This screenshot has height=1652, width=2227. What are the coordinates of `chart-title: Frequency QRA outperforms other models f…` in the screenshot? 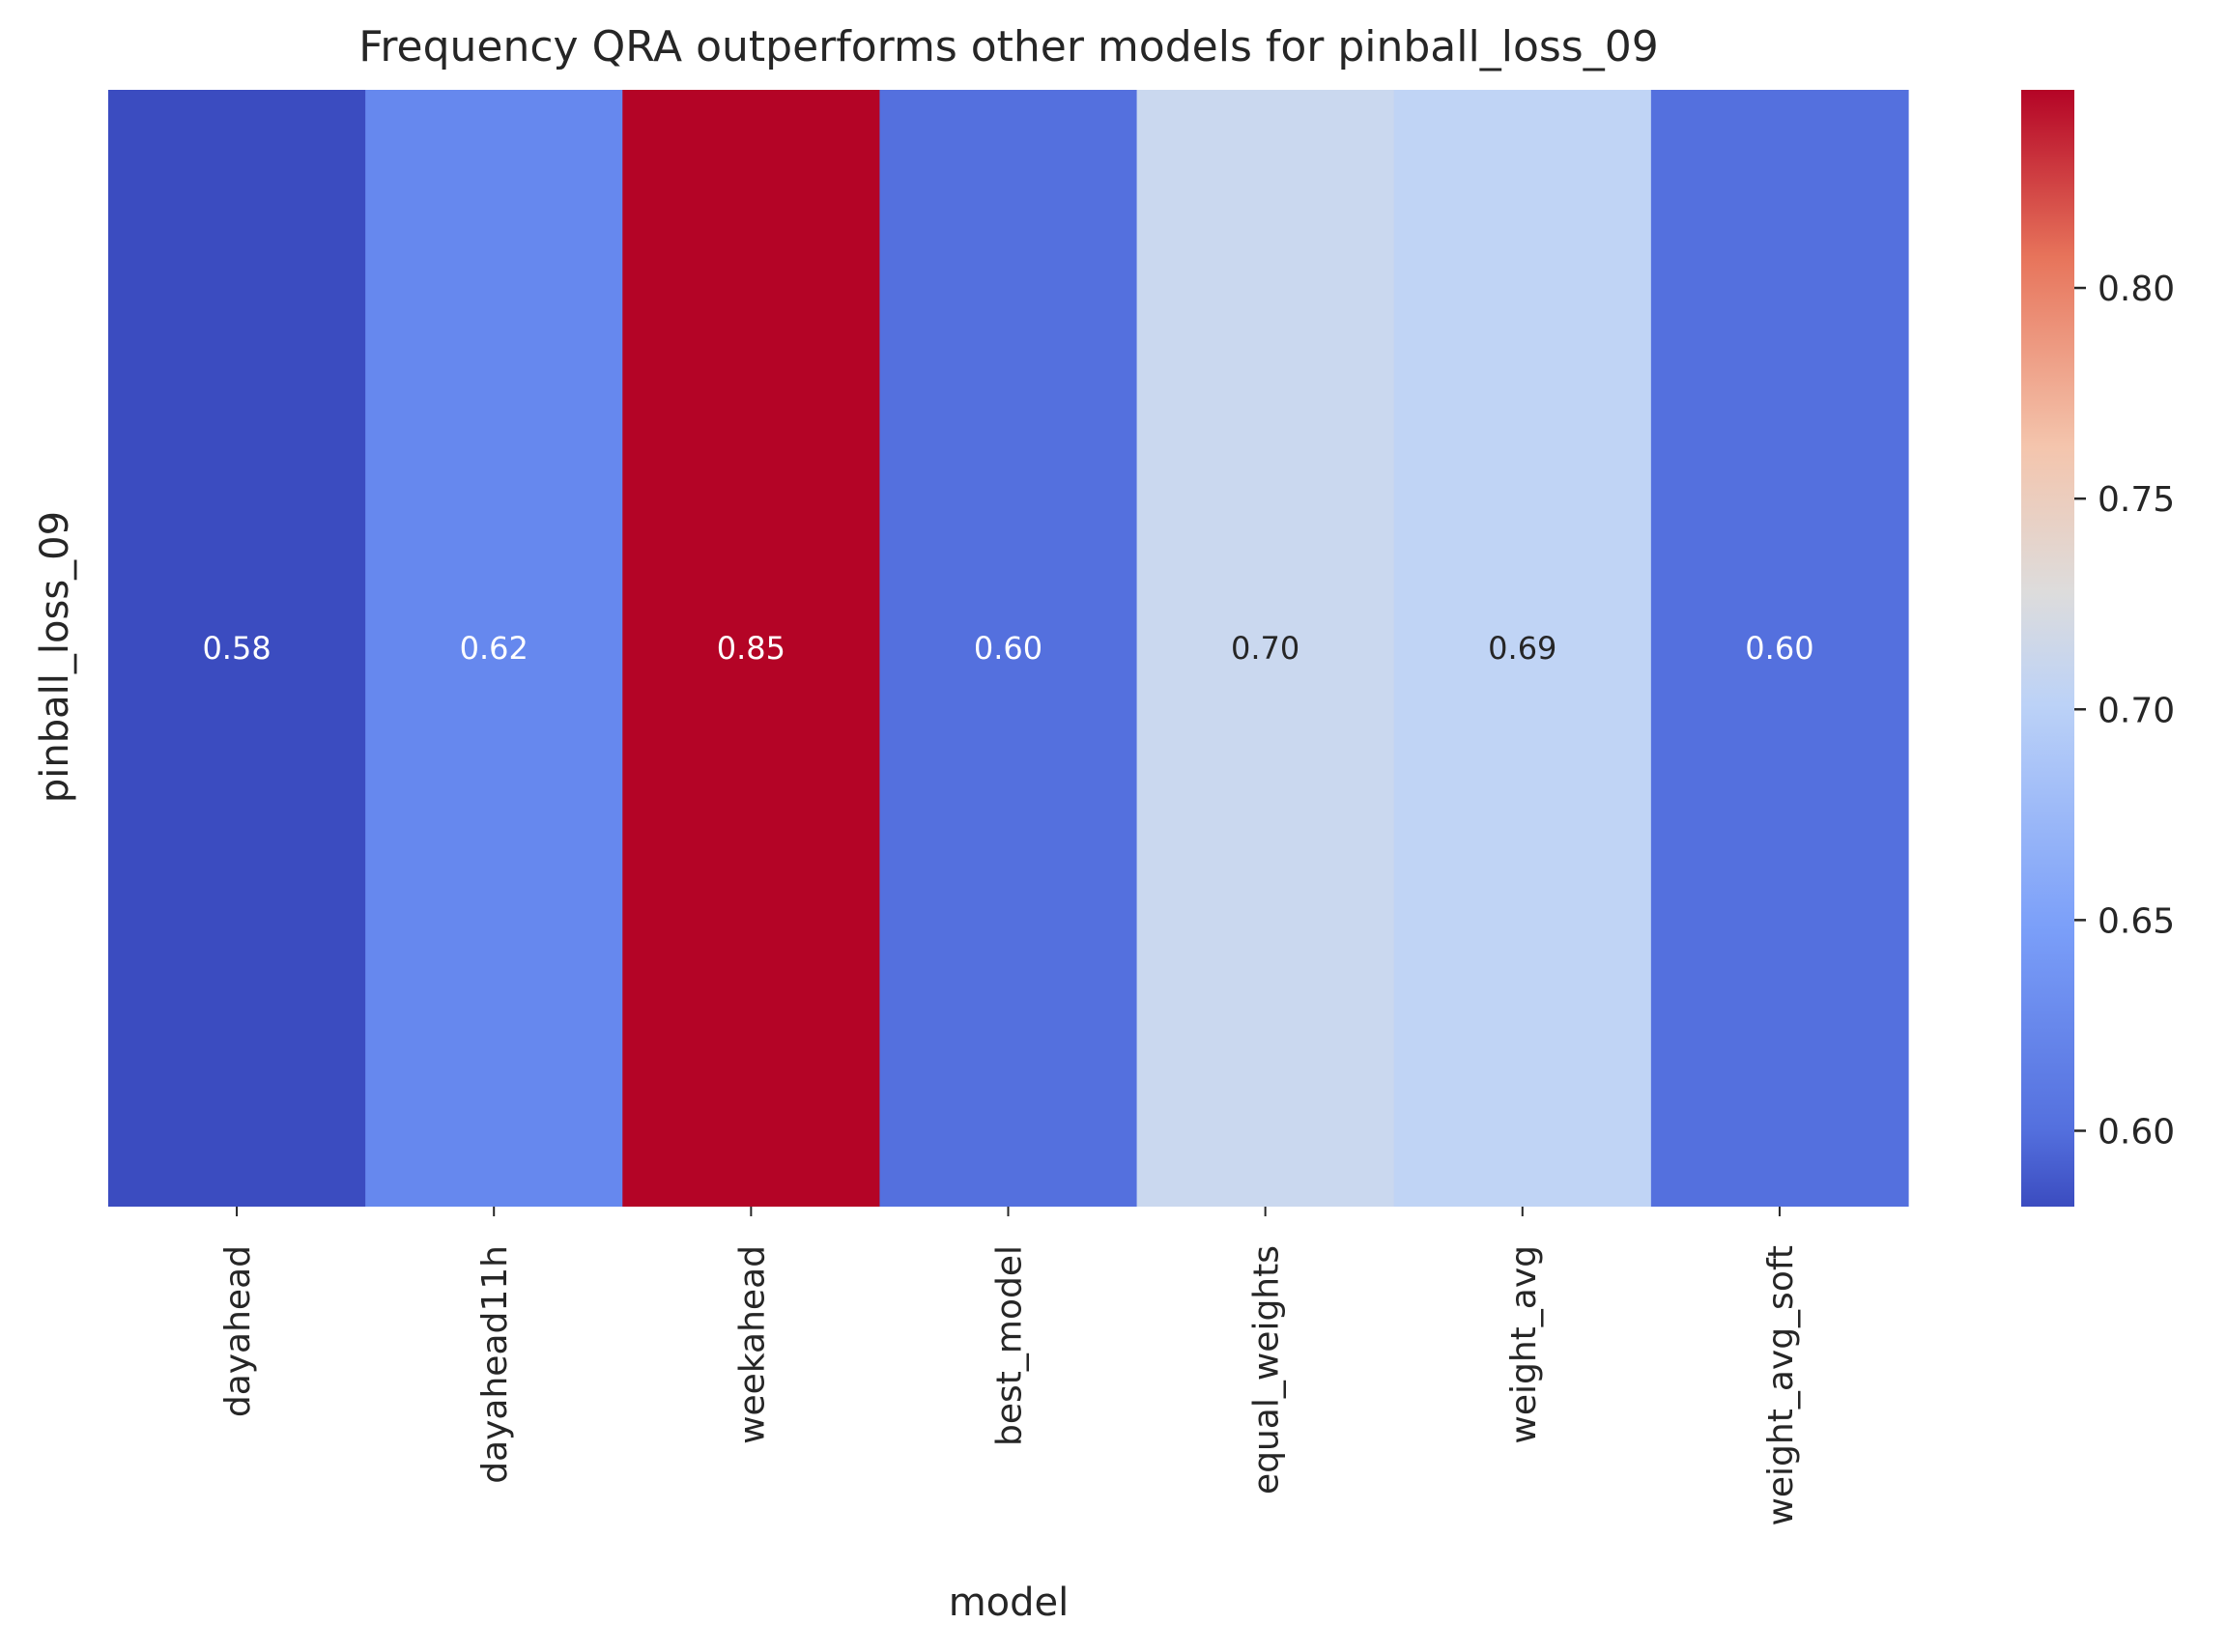 It's located at (1008, 46).